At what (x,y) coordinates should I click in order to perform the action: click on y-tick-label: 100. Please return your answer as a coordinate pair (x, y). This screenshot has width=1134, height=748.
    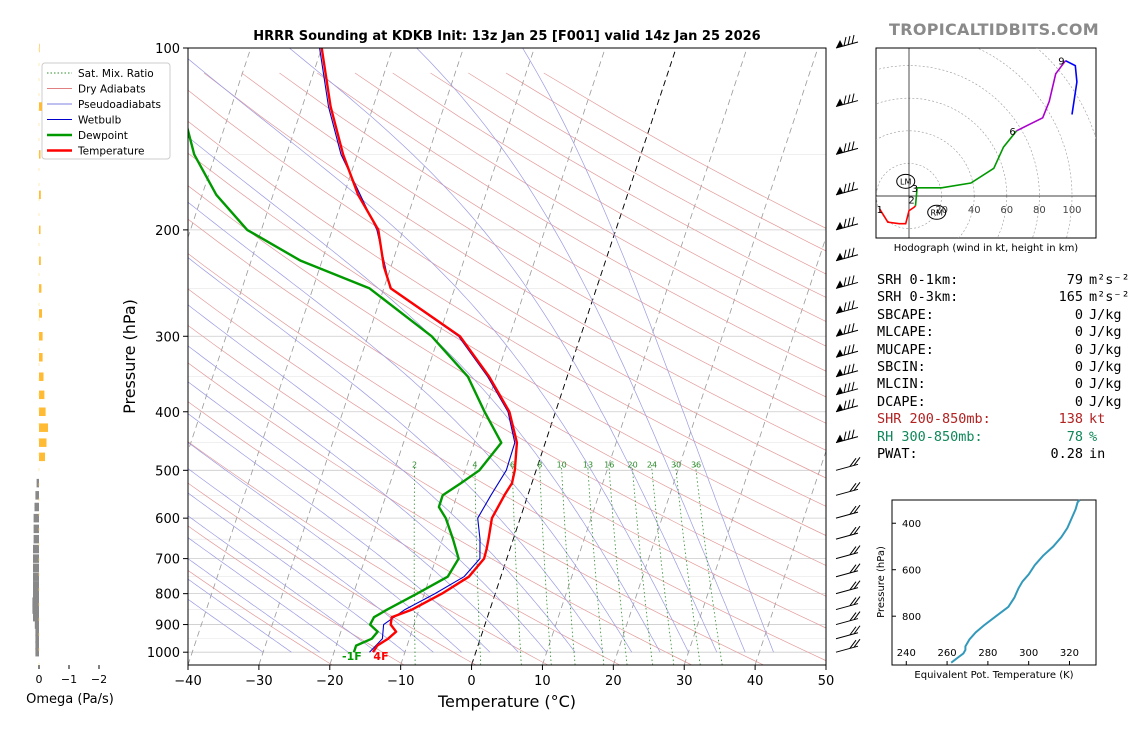
    Looking at the image, I should click on (167, 49).